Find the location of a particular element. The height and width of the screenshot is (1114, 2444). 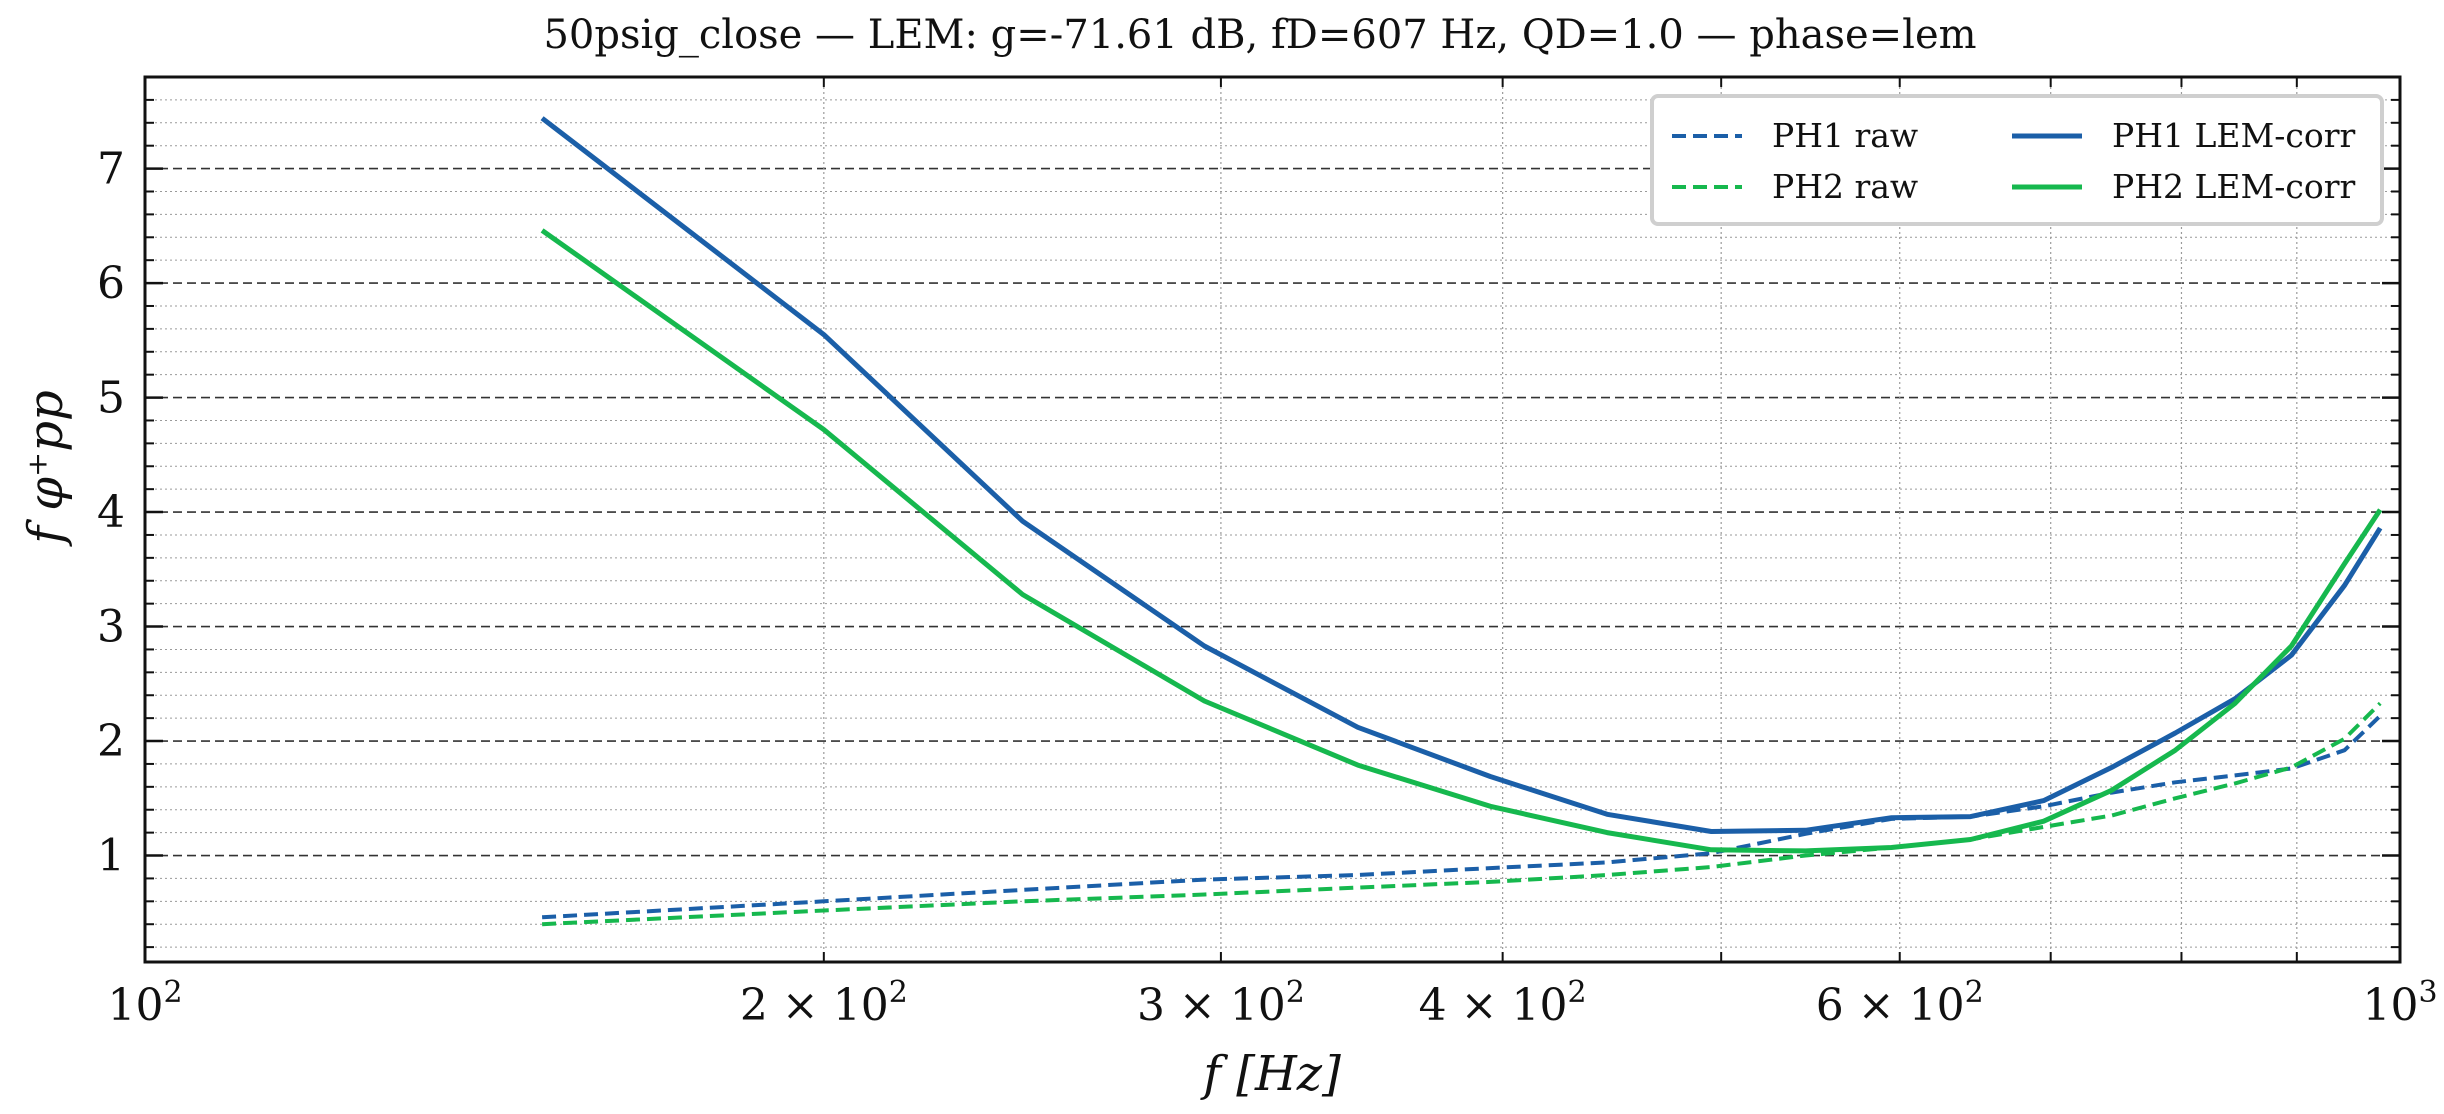

x-tick-label: 10³ is located at coordinates (2399, 1003).